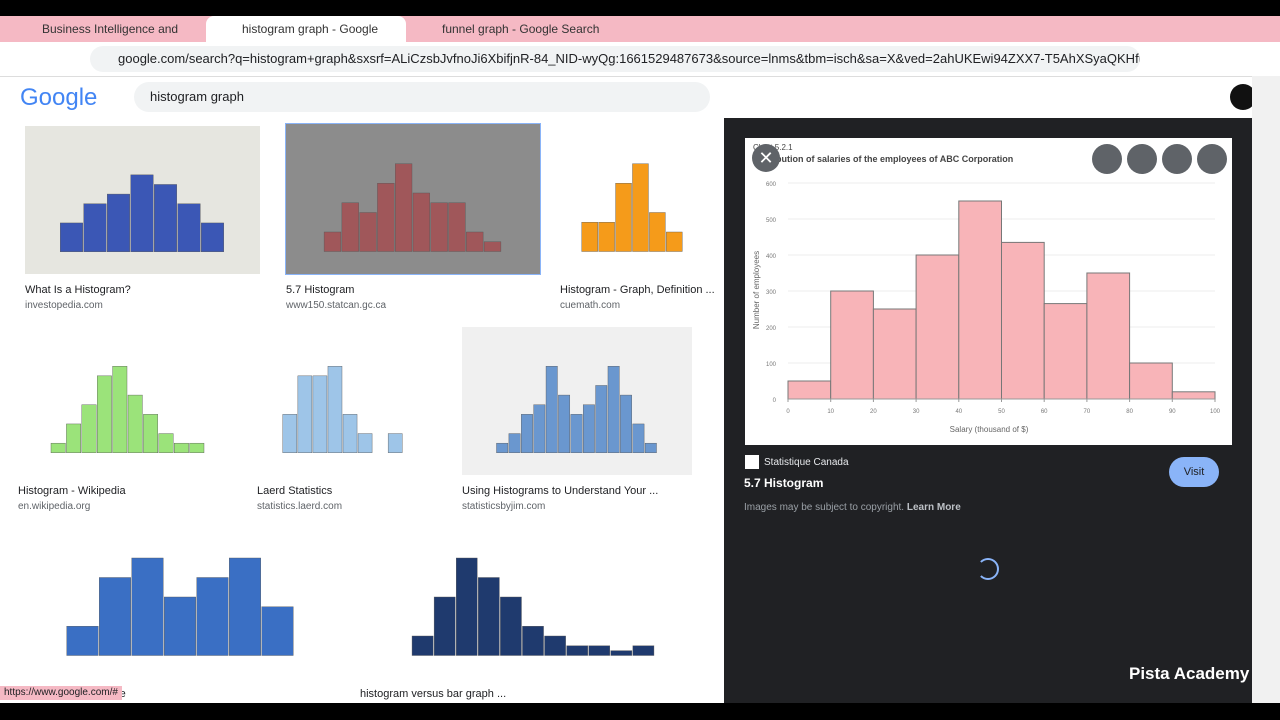  I want to click on visit-button: Visit, so click(1194, 472).